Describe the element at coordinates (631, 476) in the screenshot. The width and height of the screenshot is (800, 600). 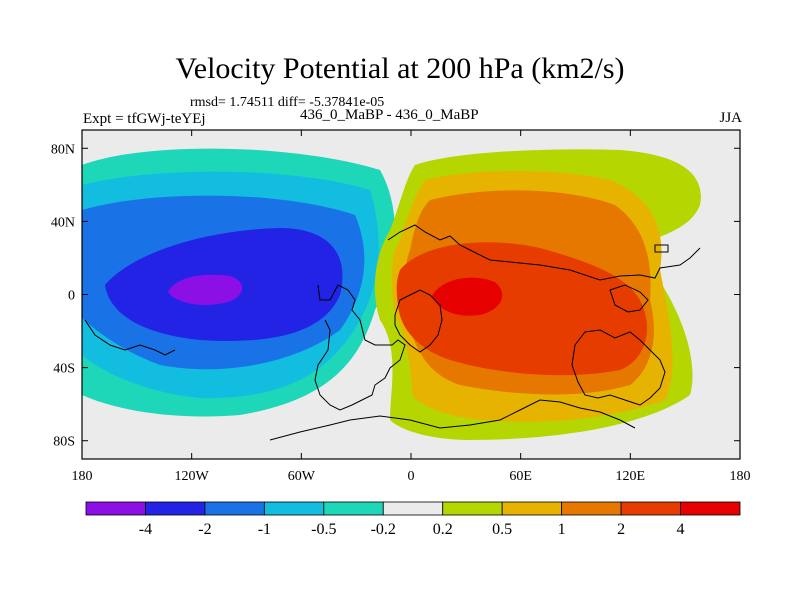
I see `x-tick-label-5: 120E` at that location.